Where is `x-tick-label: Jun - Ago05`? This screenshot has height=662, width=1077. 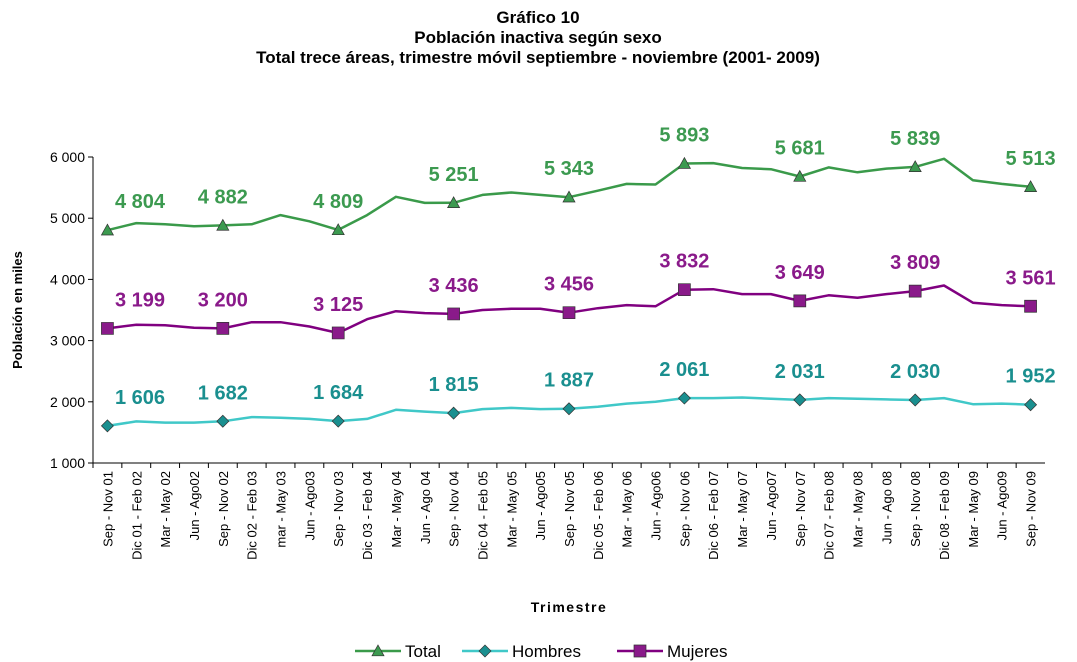 x-tick-label: Jun - Ago05 is located at coordinates (540, 505).